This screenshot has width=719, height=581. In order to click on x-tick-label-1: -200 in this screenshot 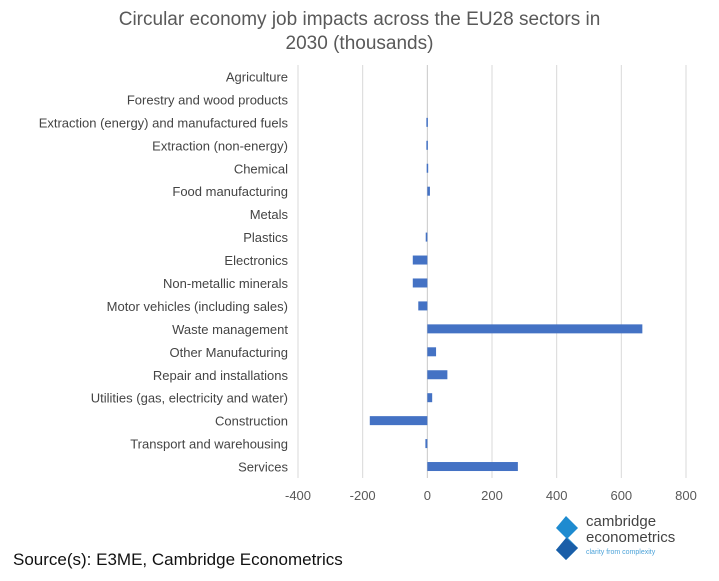, I will do `click(363, 495)`.